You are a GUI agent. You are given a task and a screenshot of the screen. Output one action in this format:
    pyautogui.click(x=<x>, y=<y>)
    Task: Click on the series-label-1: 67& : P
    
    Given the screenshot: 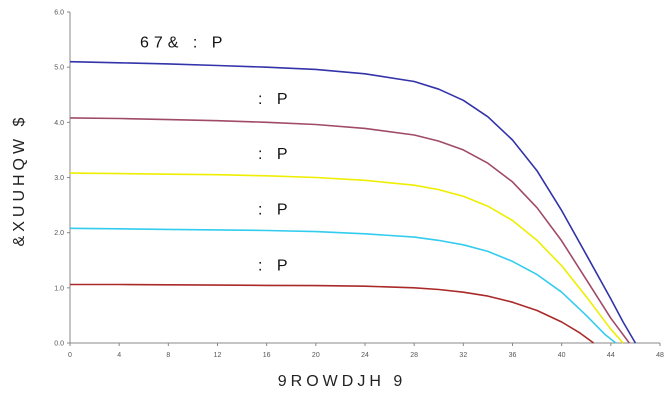 What is the action you would take?
    pyautogui.click(x=183, y=43)
    